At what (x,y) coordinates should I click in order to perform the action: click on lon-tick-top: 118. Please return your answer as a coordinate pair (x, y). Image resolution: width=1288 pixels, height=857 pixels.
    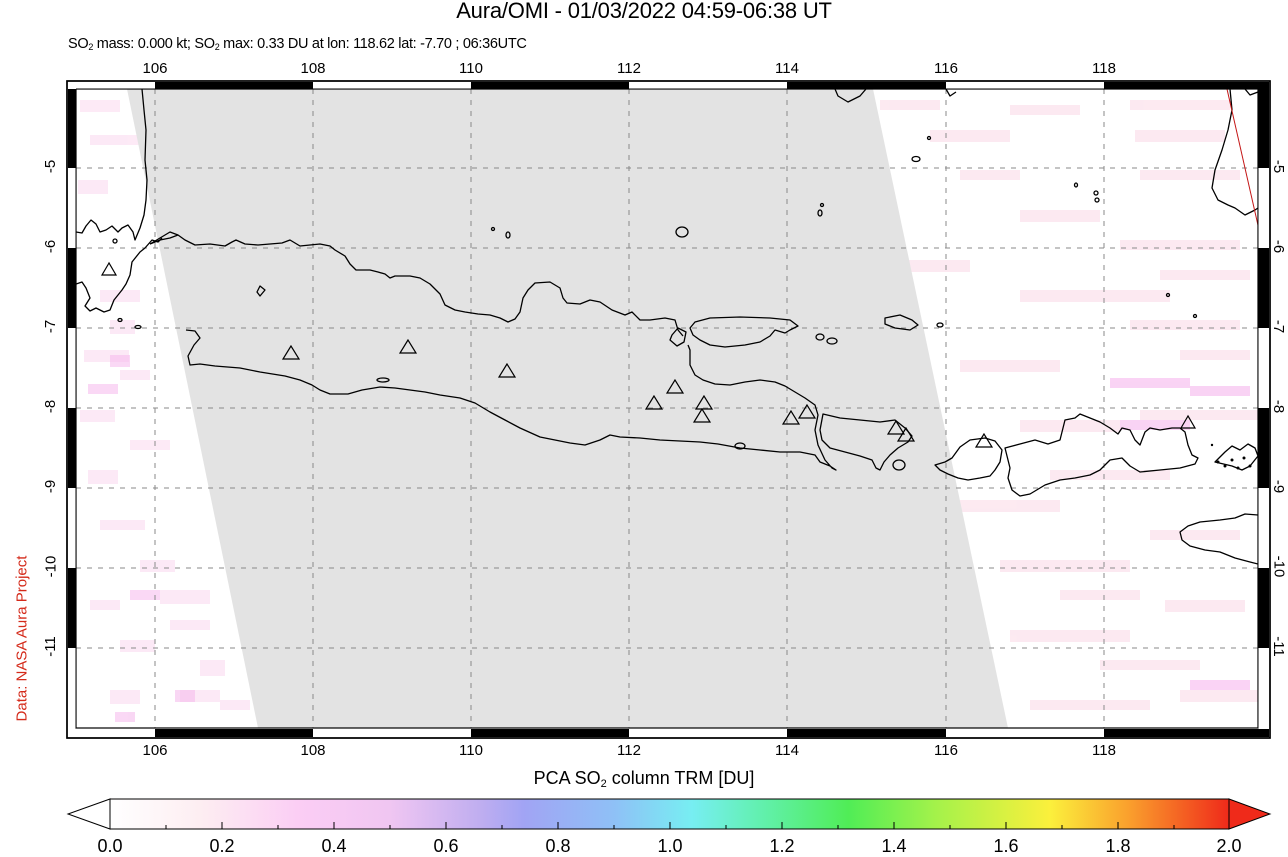
    Looking at the image, I should click on (1104, 68).